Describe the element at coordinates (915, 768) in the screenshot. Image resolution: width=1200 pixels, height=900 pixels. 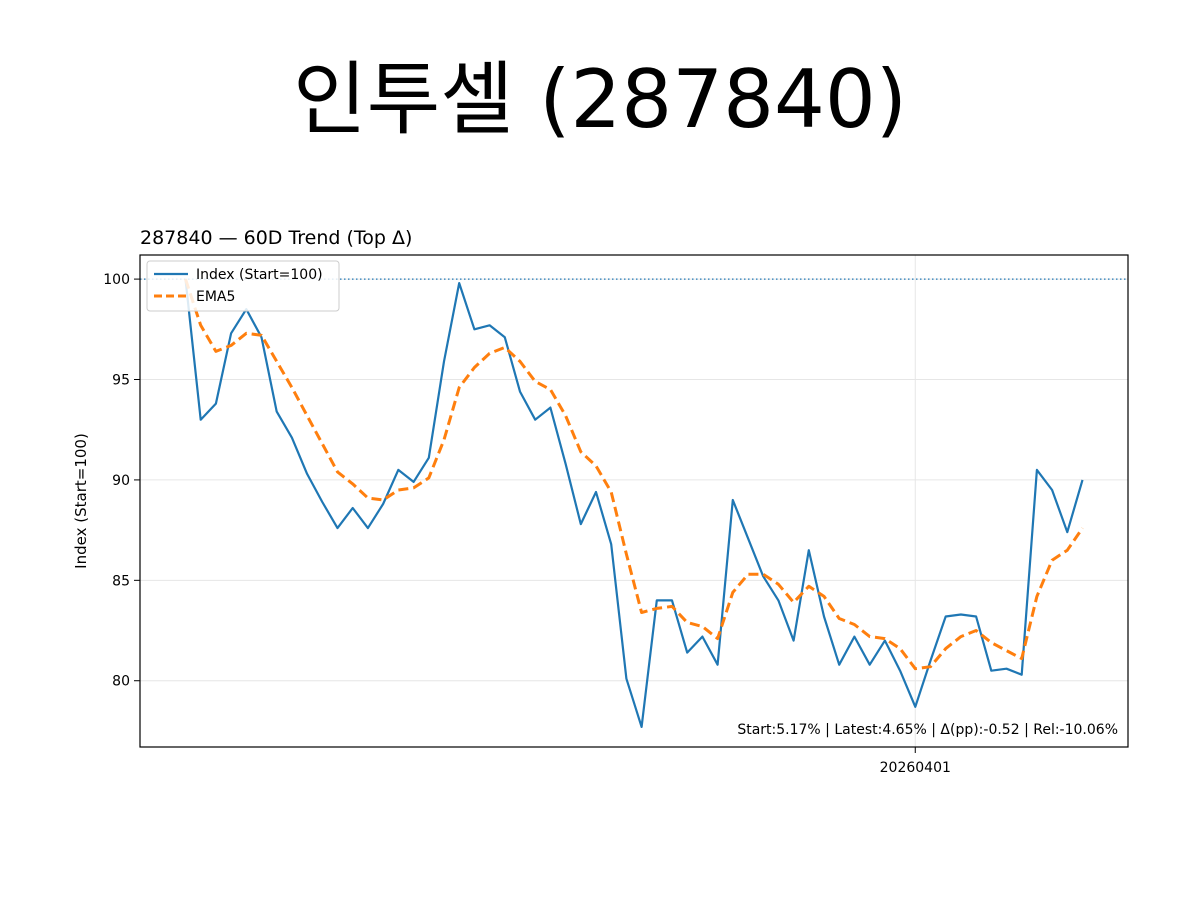
I see `x-tick-label: 20260401` at that location.